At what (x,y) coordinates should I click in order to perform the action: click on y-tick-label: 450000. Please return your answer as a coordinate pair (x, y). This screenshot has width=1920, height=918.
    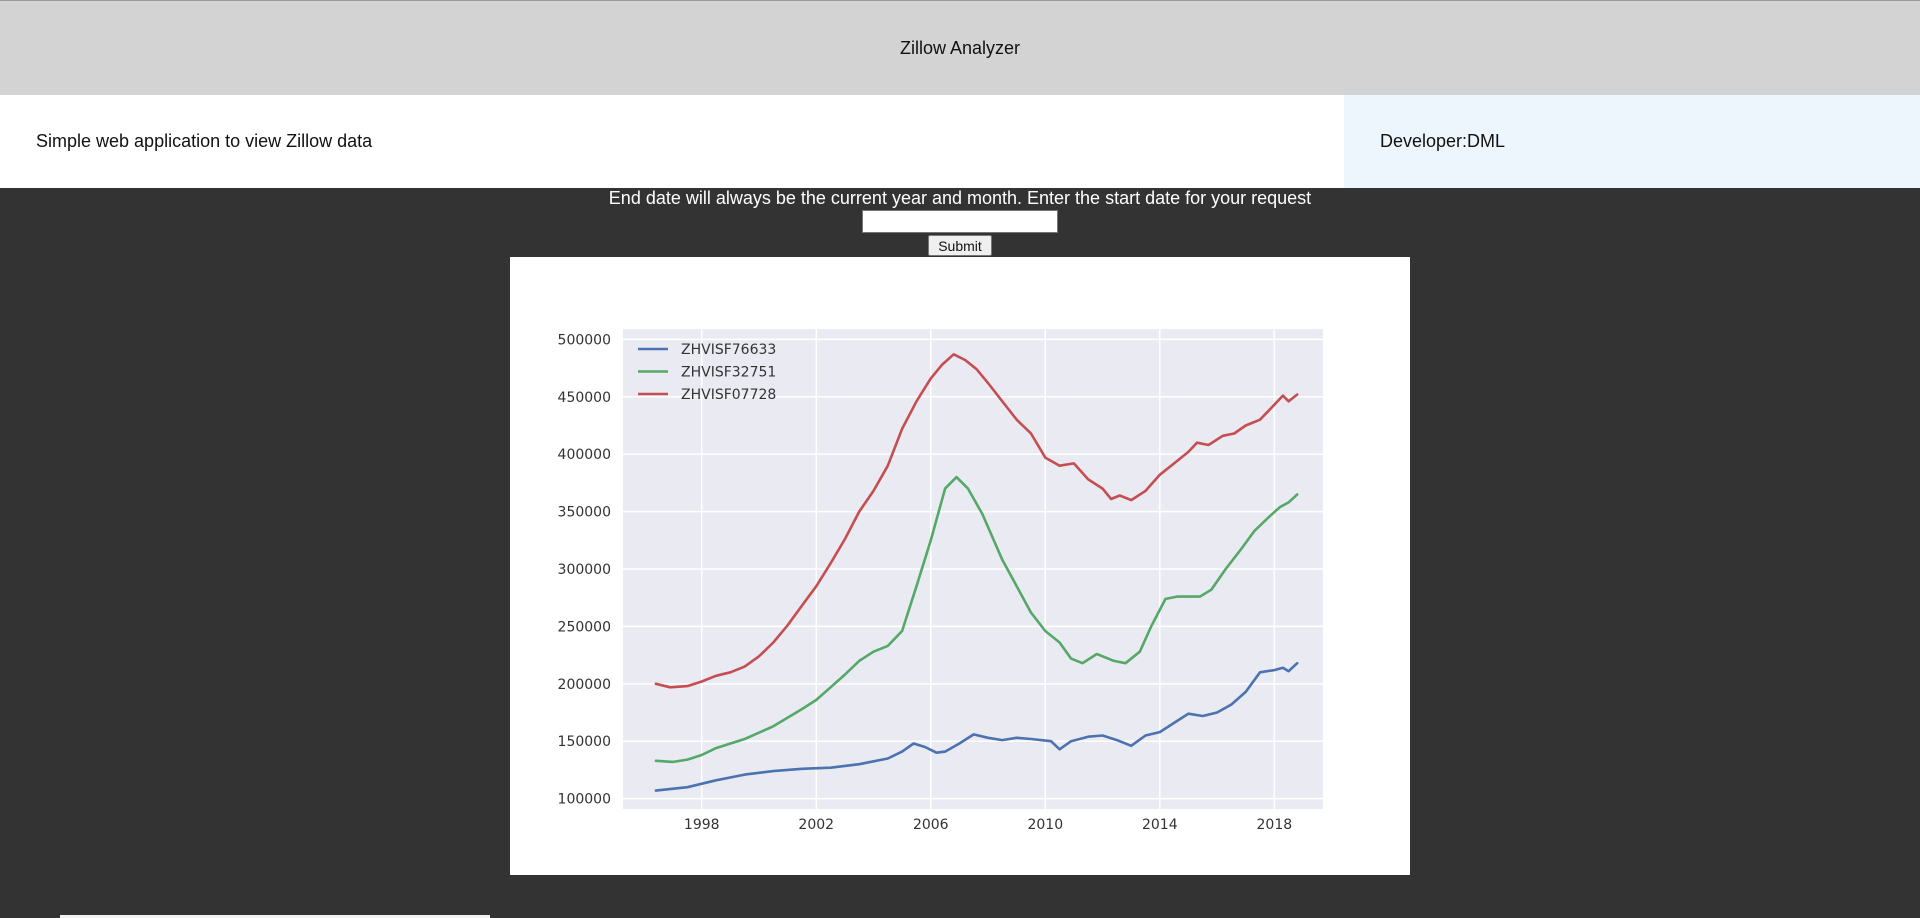
    Looking at the image, I should click on (584, 398).